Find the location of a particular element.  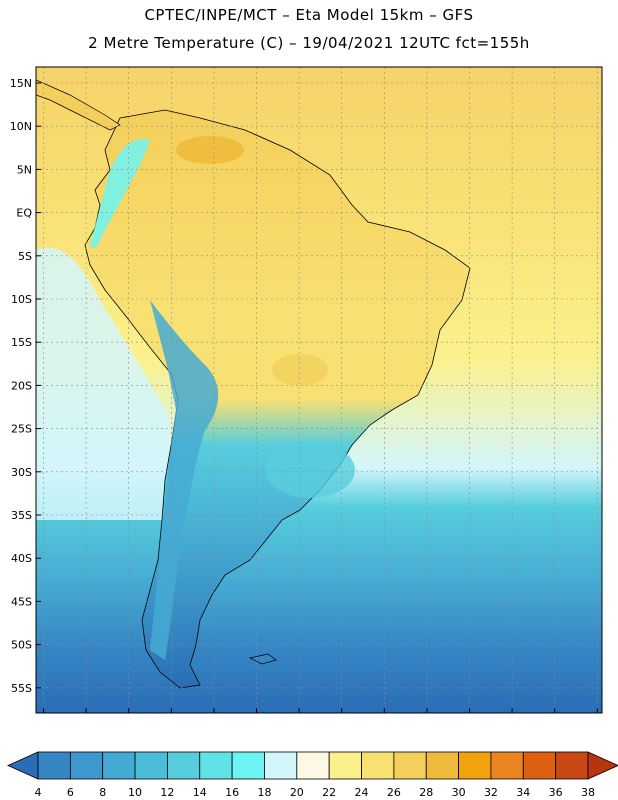

lon-label: 70W is located at coordinates (171, 719).